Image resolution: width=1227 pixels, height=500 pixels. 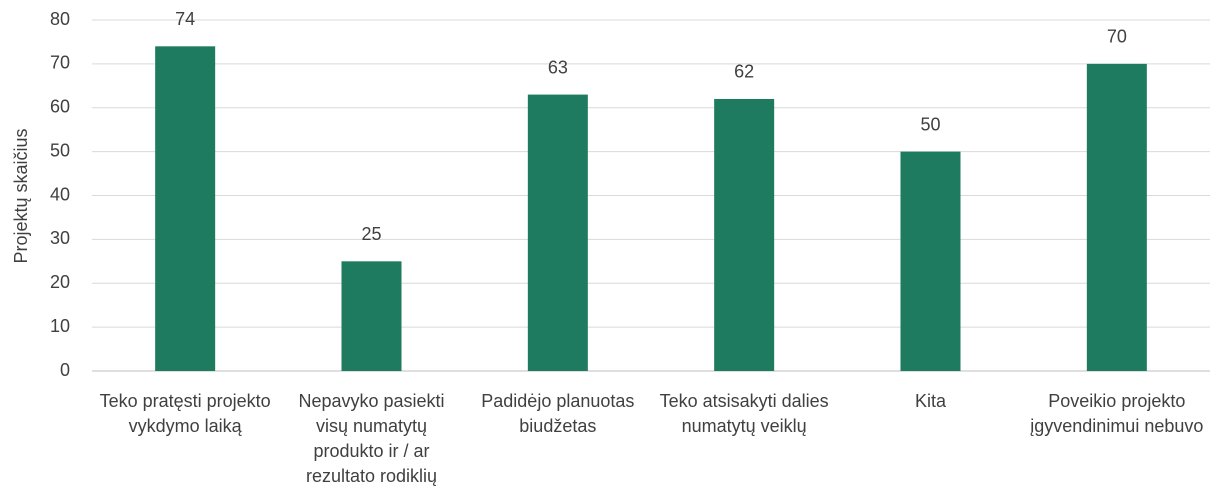 What do you see at coordinates (558, 413) in the screenshot?
I see `x-tick-label: Padidėjo planuotas biudžetas` at bounding box center [558, 413].